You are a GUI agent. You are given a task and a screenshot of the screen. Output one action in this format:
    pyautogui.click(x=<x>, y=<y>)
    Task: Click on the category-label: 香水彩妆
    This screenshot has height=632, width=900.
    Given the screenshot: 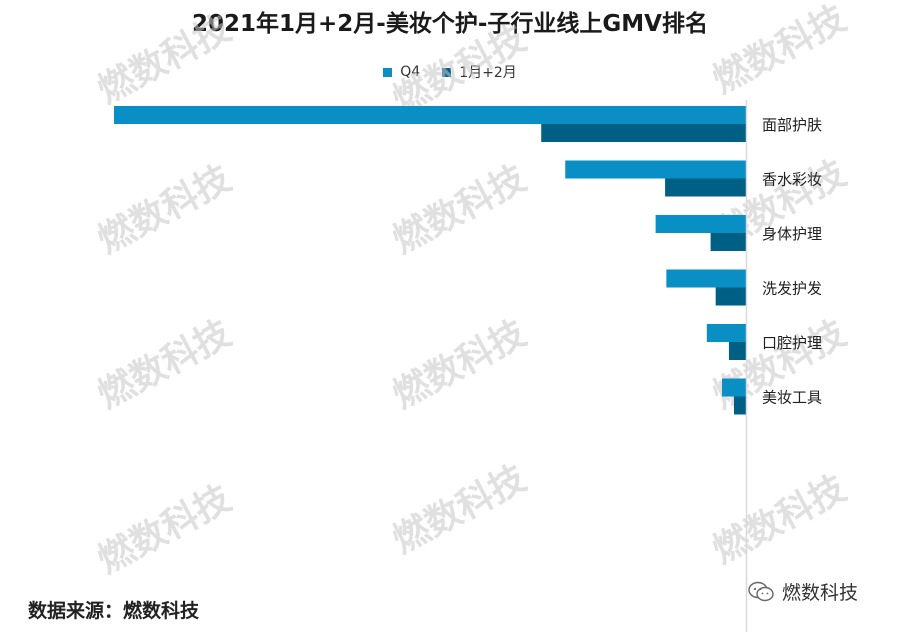 What is the action you would take?
    pyautogui.click(x=792, y=180)
    